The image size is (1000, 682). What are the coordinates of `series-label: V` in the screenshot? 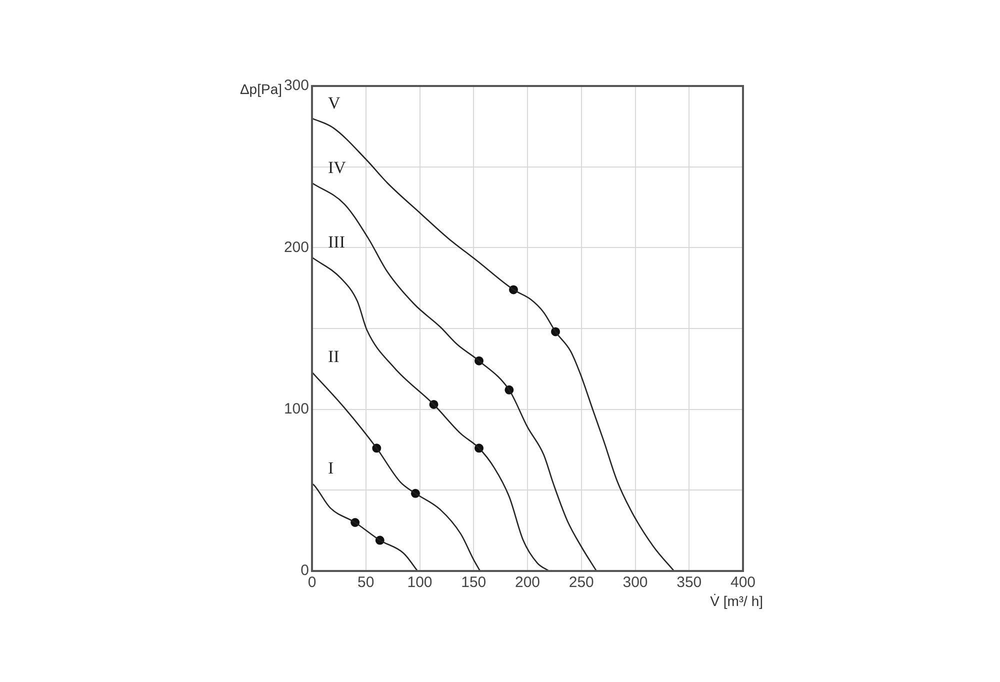 It's located at (334, 102).